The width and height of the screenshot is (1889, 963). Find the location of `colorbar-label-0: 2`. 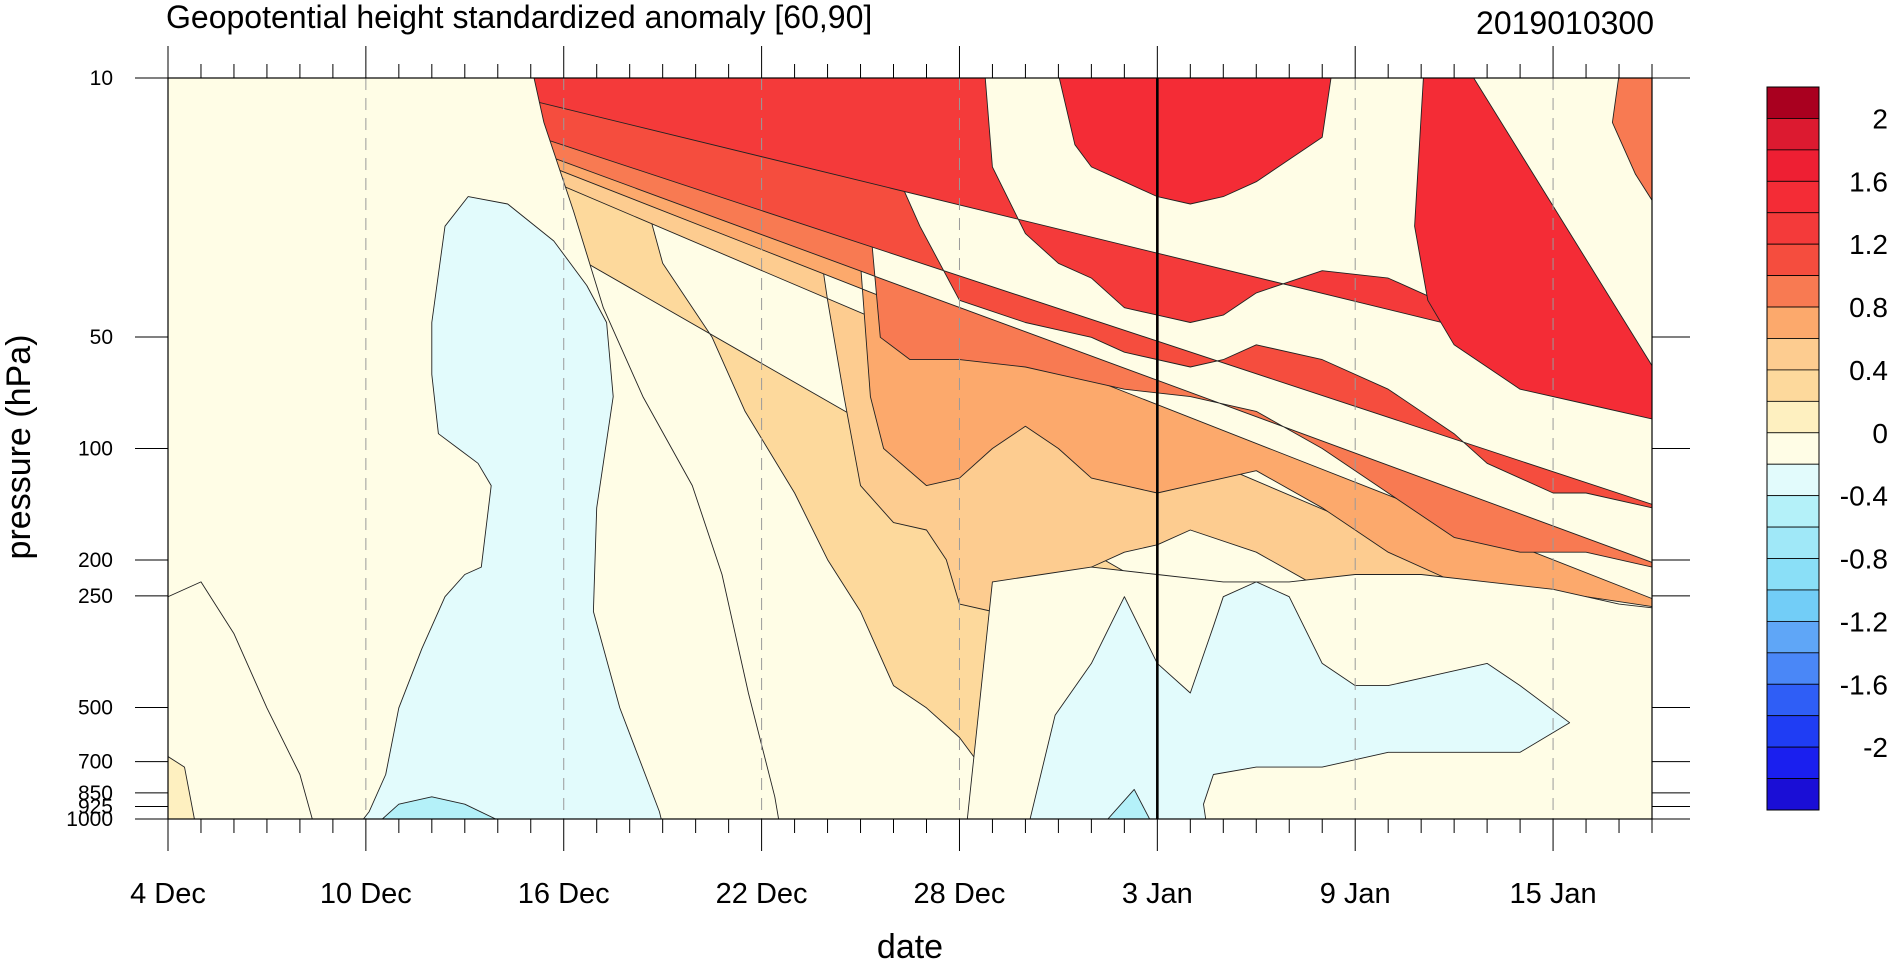

colorbar-label-0: 2 is located at coordinates (1880, 118).